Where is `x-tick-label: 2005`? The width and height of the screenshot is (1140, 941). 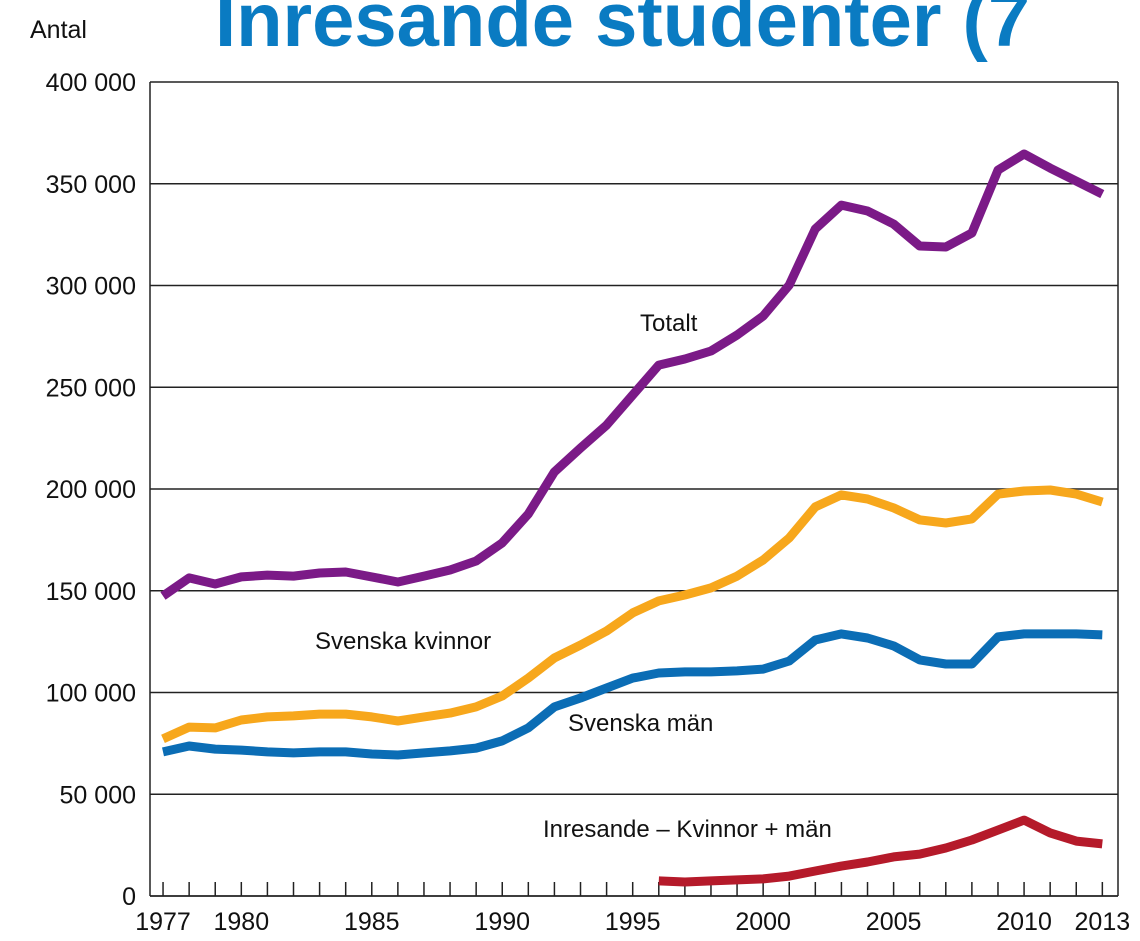 x-tick-label: 2005 is located at coordinates (894, 922).